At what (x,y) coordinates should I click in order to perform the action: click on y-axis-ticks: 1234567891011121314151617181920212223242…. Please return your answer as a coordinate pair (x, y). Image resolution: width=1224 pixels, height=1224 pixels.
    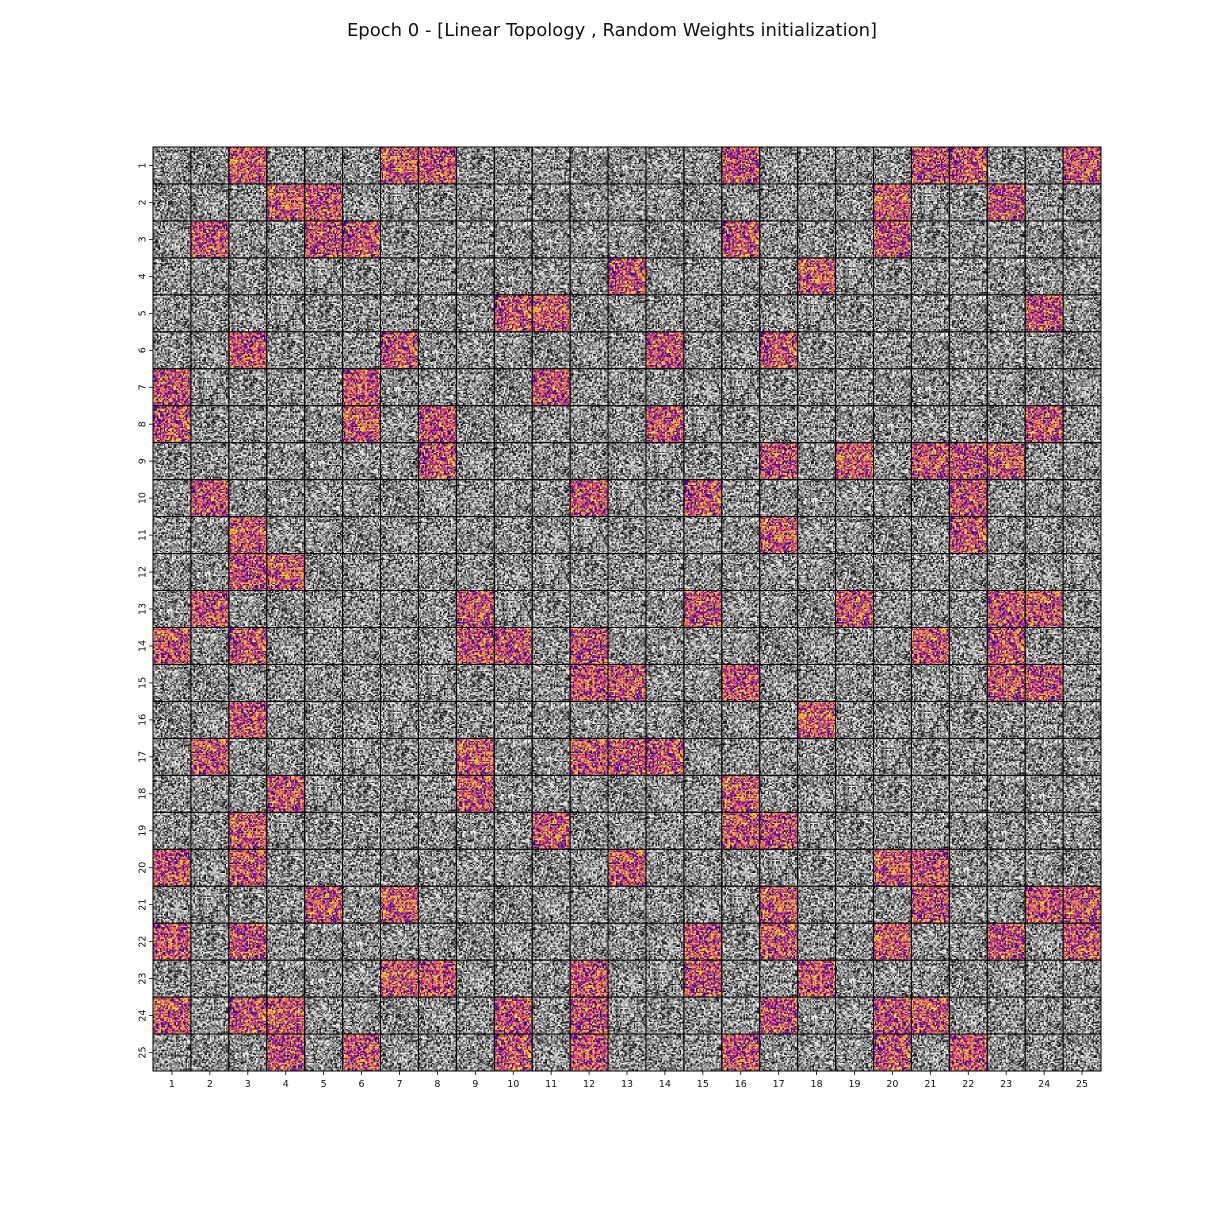
    Looking at the image, I should click on (145, 610).